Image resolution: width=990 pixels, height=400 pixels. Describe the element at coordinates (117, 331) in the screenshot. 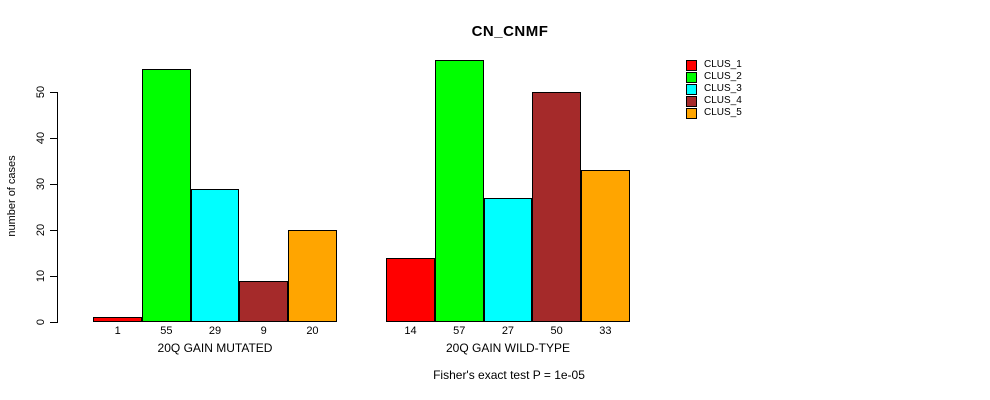

I see `bar-value-label: 1` at that location.